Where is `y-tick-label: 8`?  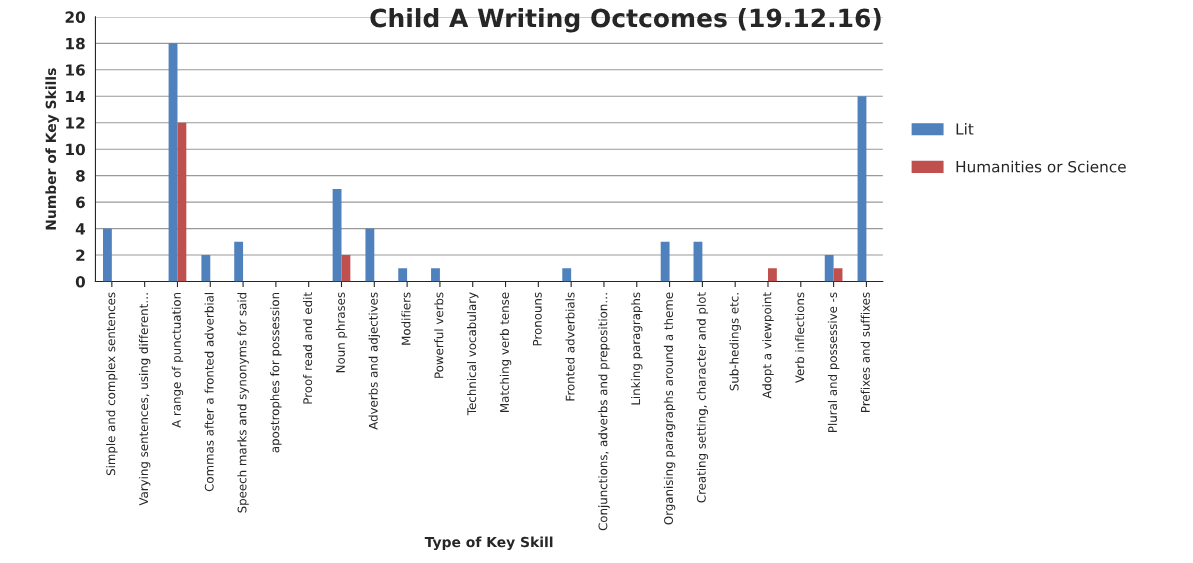 y-tick-label: 8 is located at coordinates (80, 176).